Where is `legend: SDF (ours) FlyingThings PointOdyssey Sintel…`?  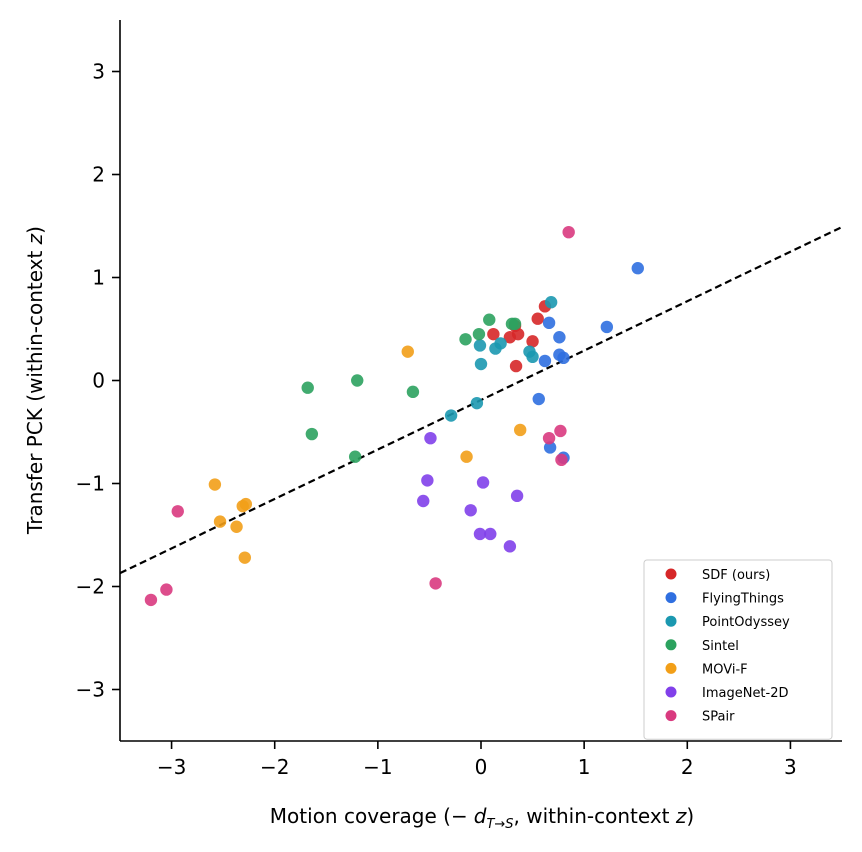 legend: SDF (ours) FlyingThings PointOdyssey Sintel… is located at coordinates (738, 649).